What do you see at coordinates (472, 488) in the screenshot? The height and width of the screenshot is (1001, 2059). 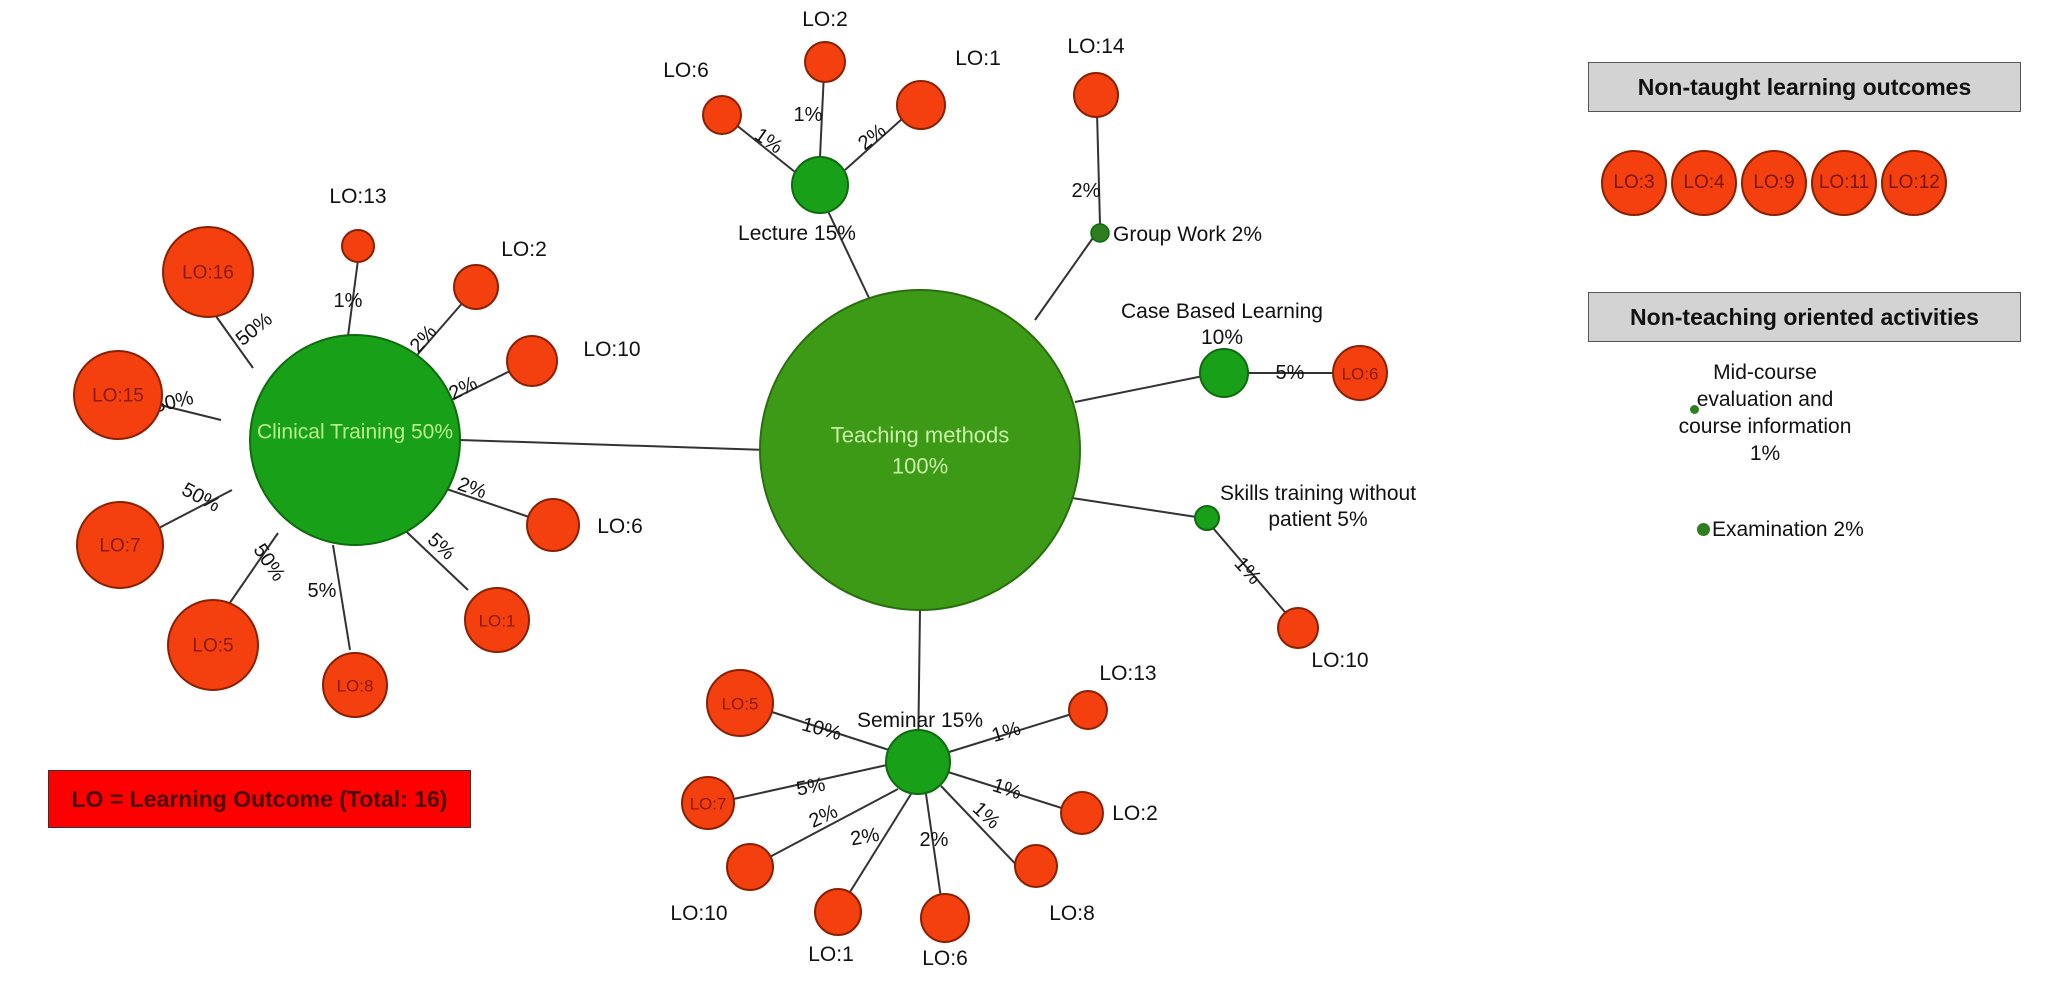 I see `edge-label-ct-lo6: 2%` at bounding box center [472, 488].